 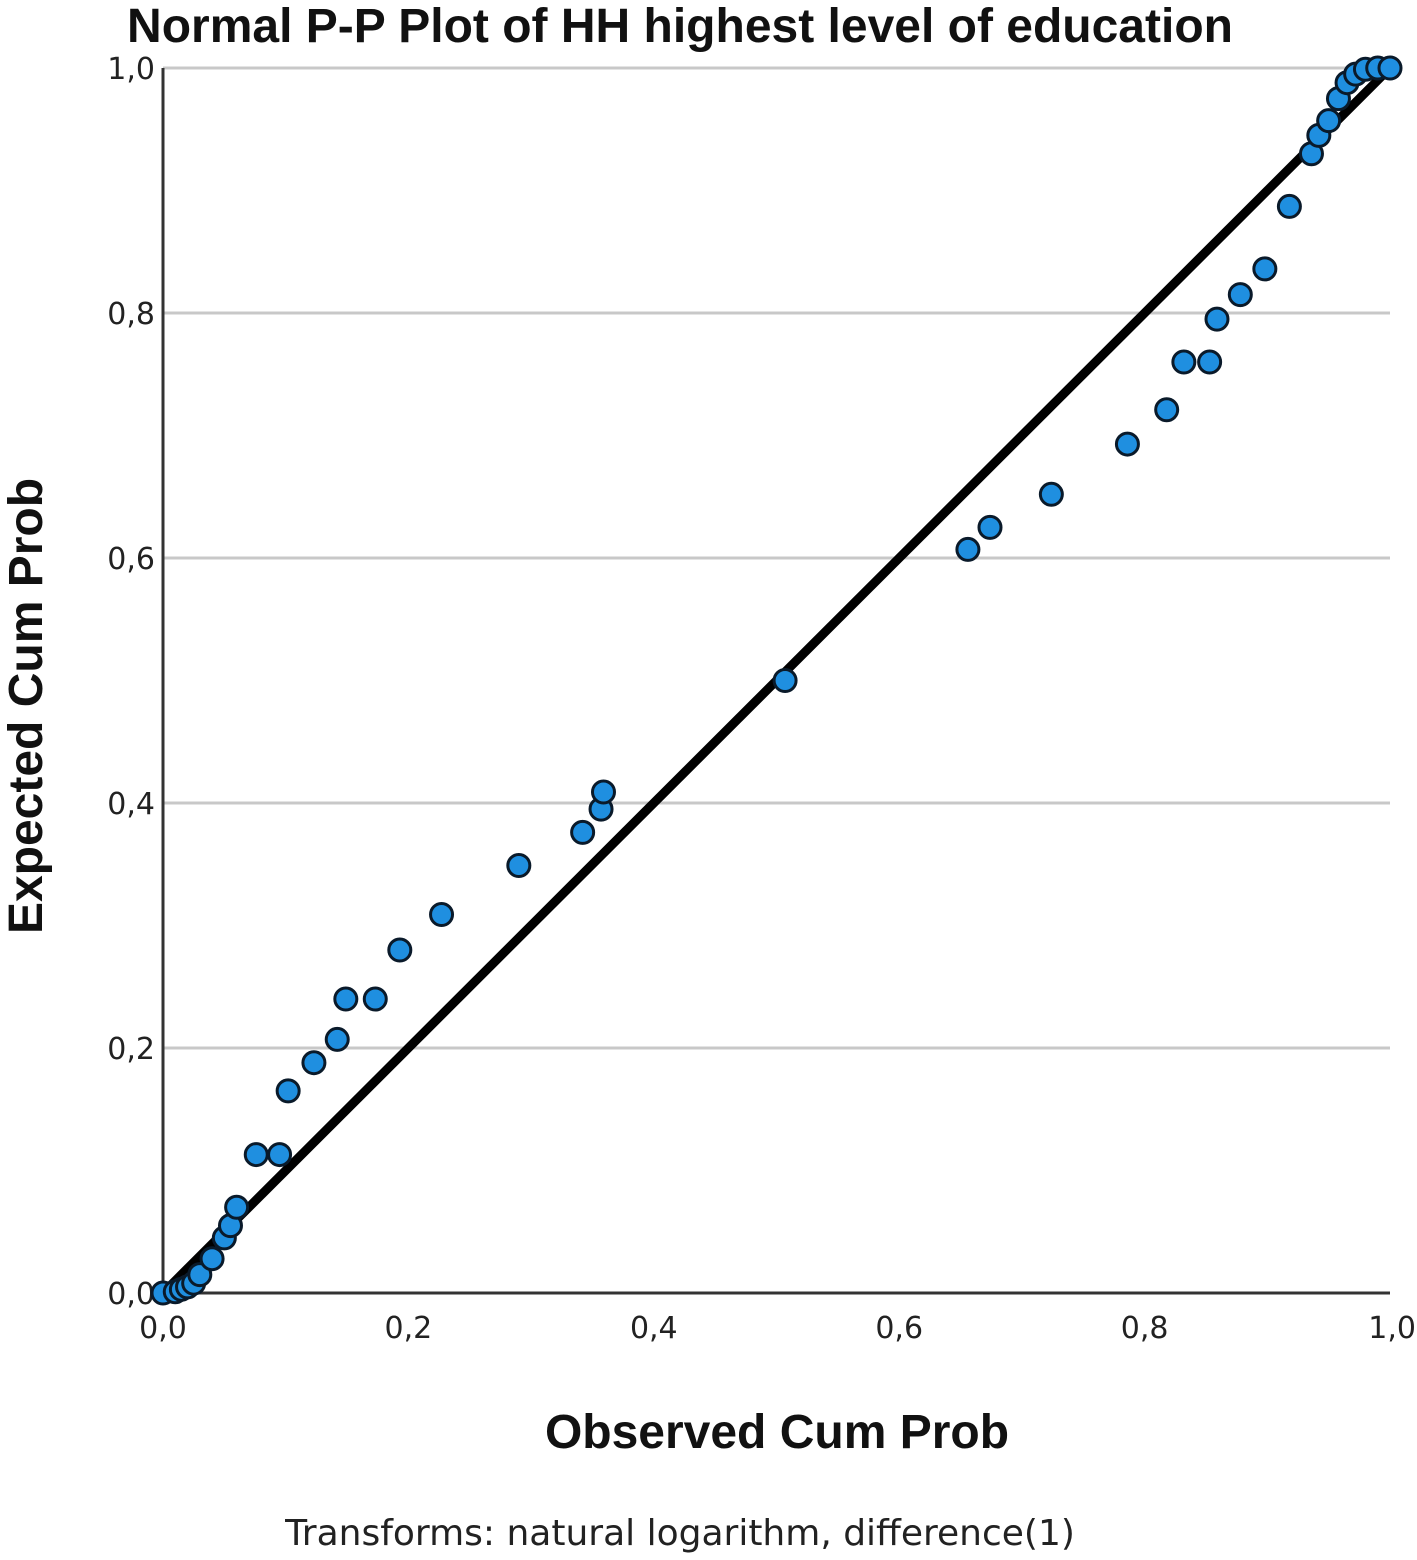 I want to click on y-tick-label: 1,0, so click(x=131, y=69).